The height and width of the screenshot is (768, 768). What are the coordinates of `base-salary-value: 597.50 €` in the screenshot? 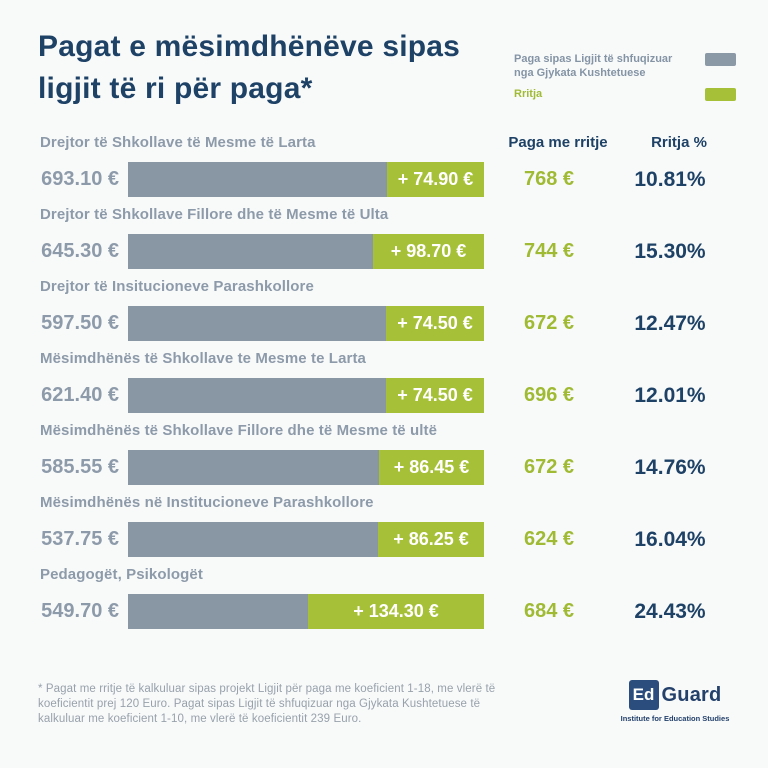 It's located at (80, 323).